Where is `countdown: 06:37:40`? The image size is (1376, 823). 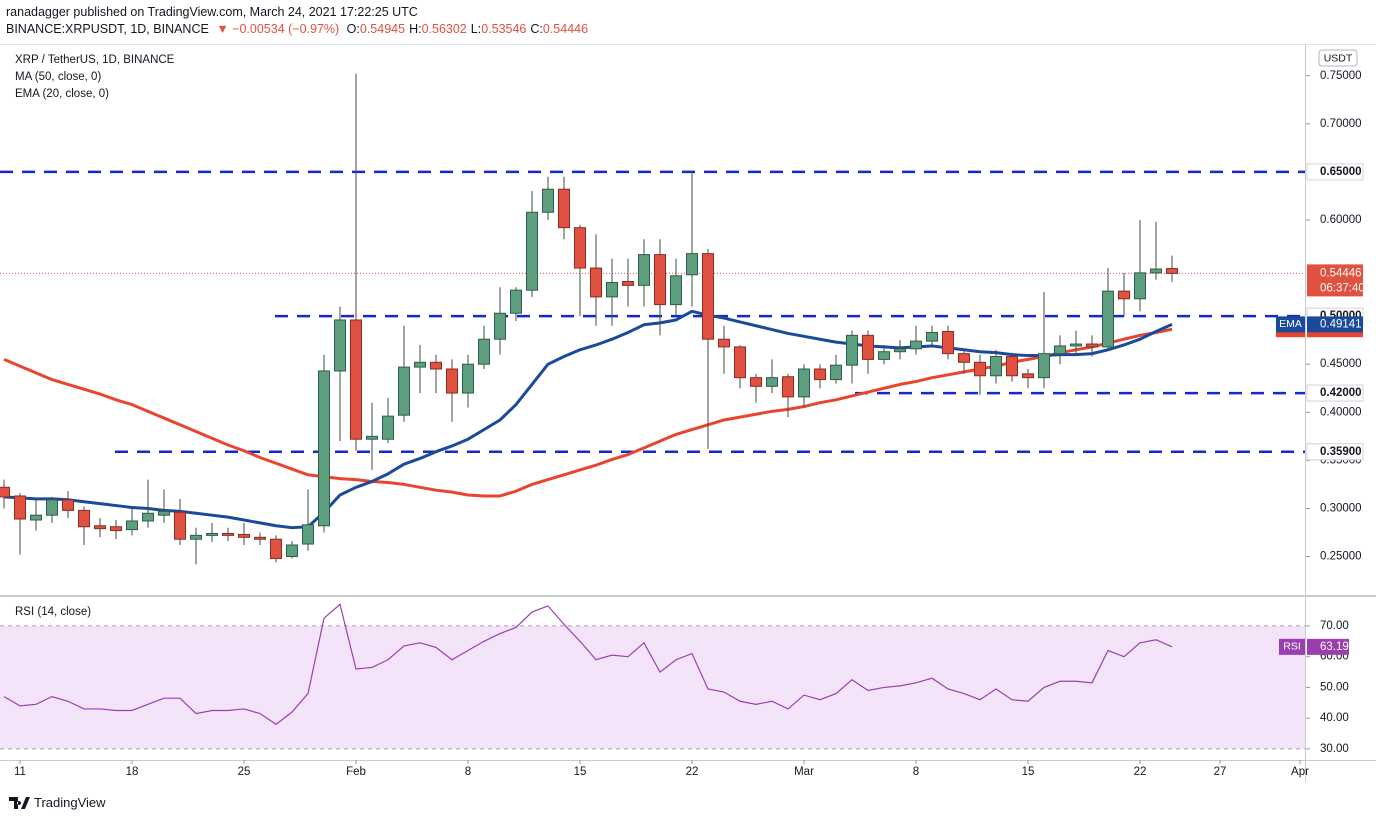
countdown: 06:37:40 is located at coordinates (1342, 288).